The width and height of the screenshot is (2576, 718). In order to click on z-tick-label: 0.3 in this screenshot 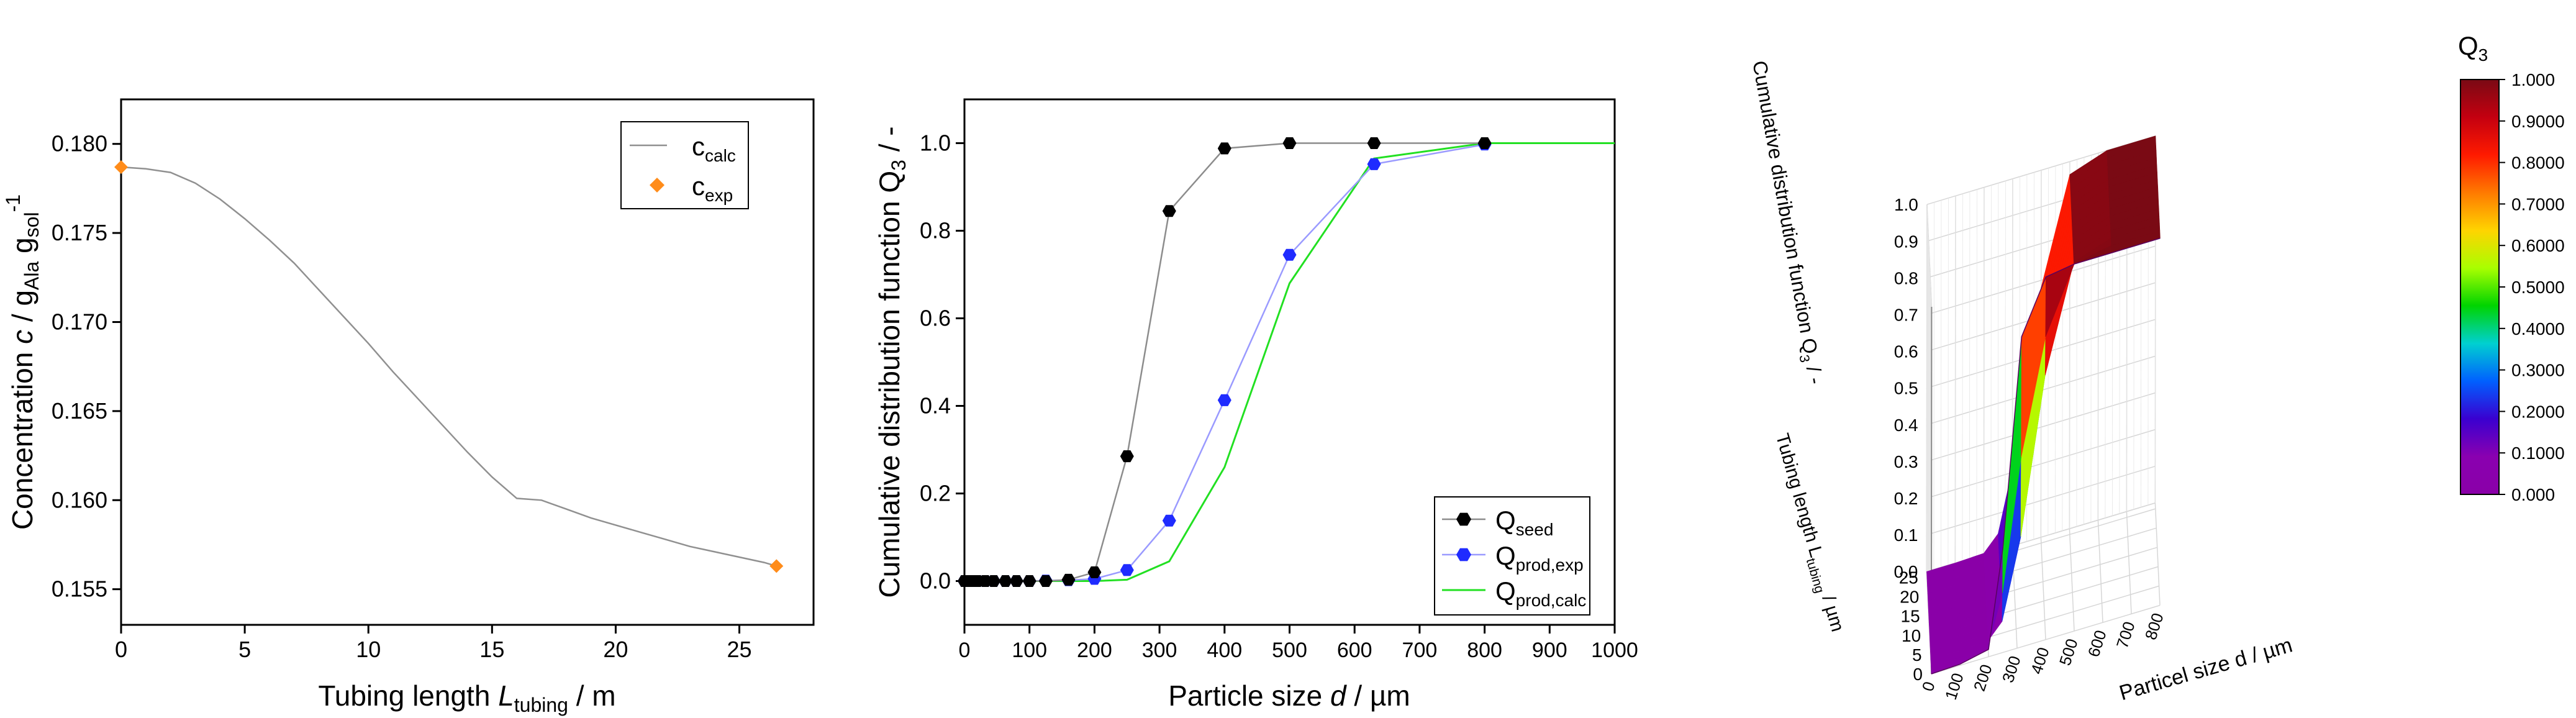, I will do `click(1906, 461)`.